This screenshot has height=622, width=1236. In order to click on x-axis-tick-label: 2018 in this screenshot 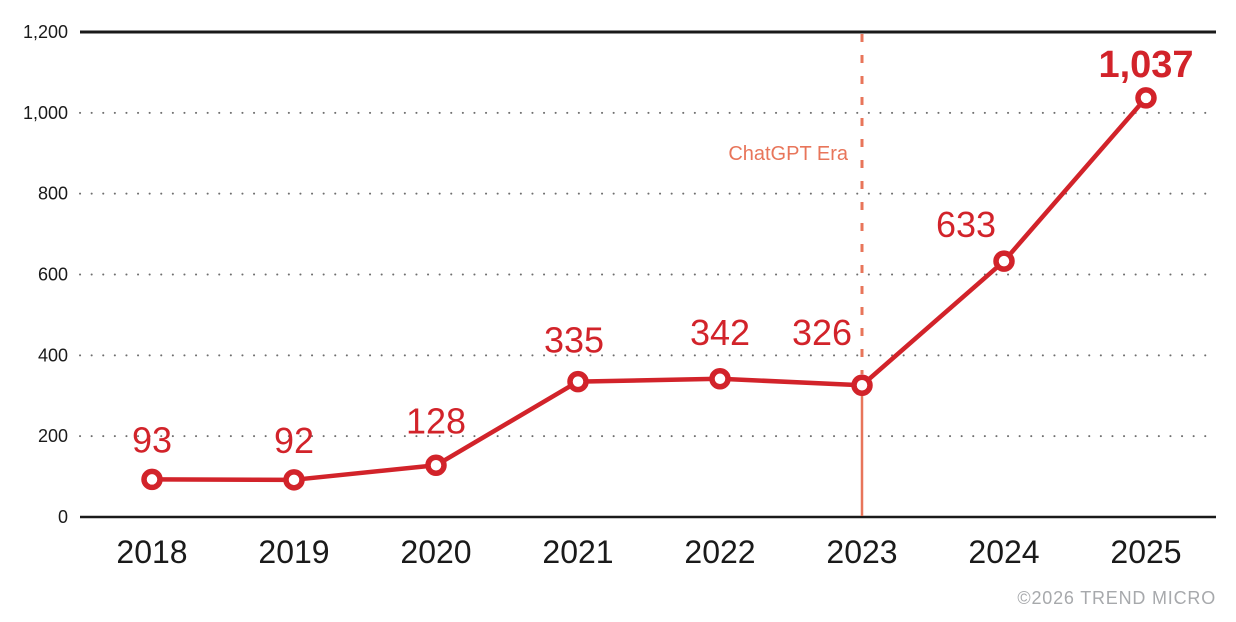, I will do `click(151, 552)`.